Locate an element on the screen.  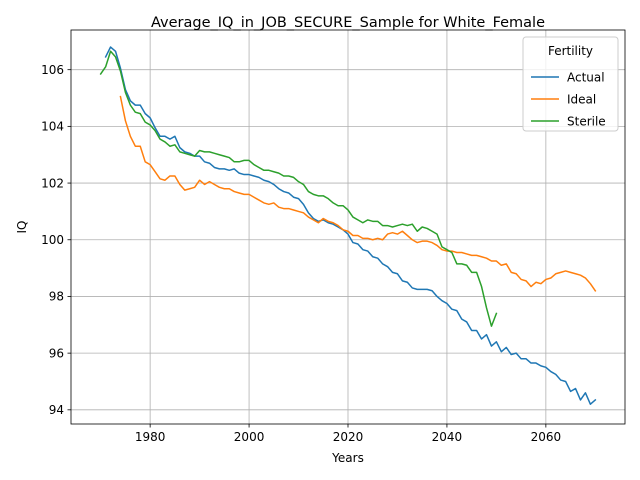
y-tick-label: 94 is located at coordinates (56, 410).